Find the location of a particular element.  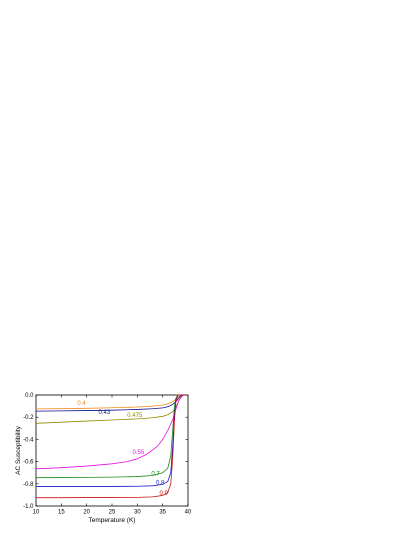

series-label-0-55: 0.55 is located at coordinates (139, 453).